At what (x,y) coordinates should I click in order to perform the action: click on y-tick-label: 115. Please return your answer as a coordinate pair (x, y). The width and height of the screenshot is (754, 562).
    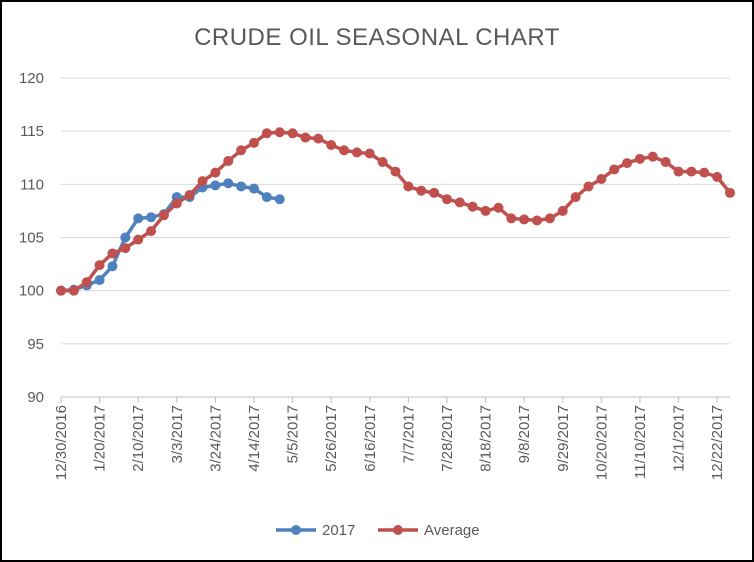
    Looking at the image, I should click on (32, 131).